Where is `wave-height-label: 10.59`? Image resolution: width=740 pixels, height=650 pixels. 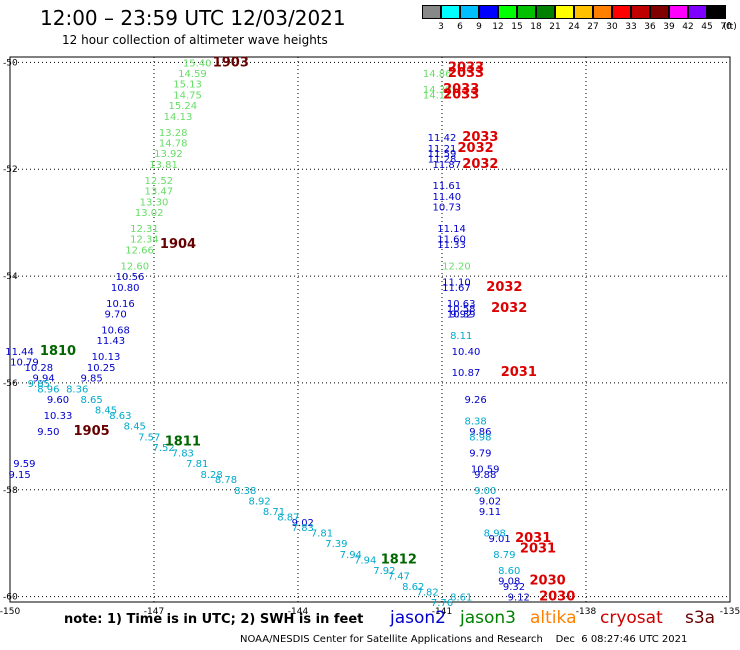 wave-height-label: 10.59 is located at coordinates (485, 469).